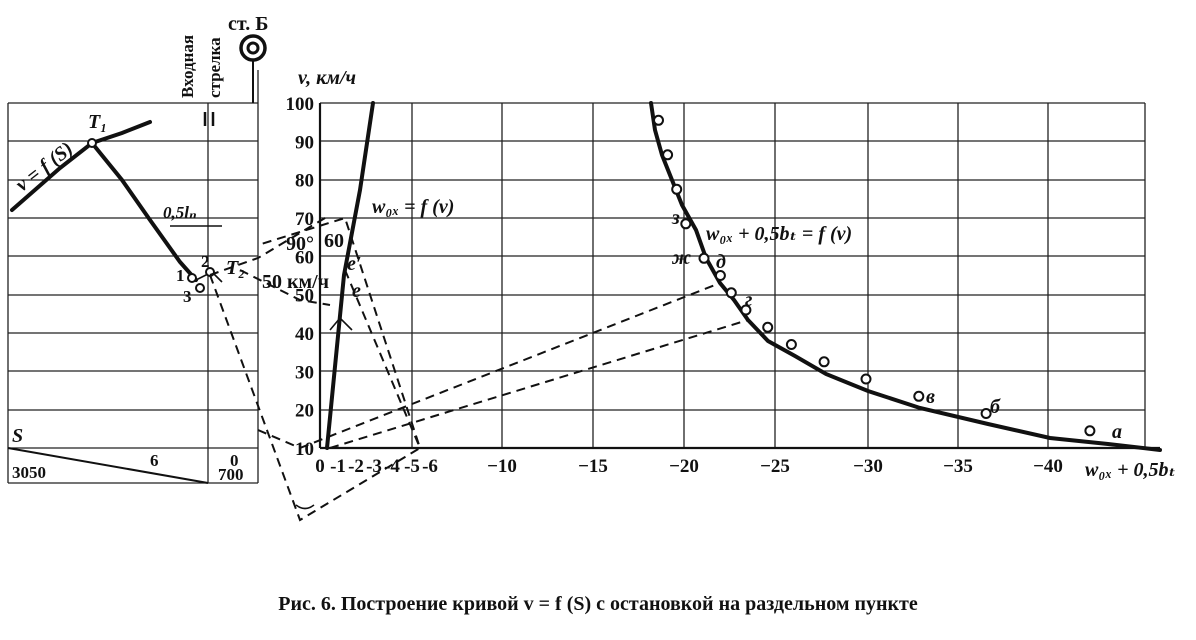 The height and width of the screenshot is (640, 1196). I want to click on point-letters: зж дг в б а, so click(896, 325).